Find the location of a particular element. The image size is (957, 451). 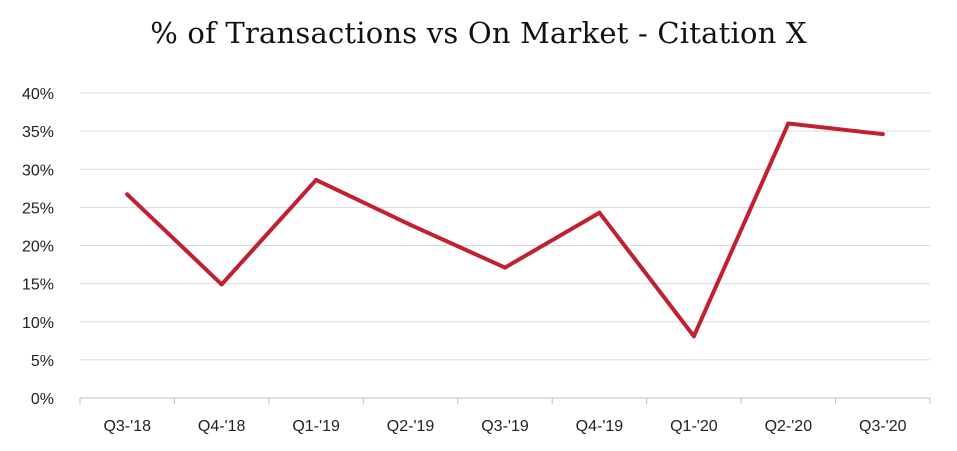

x-tick-label: Q4-'19 is located at coordinates (600, 426).